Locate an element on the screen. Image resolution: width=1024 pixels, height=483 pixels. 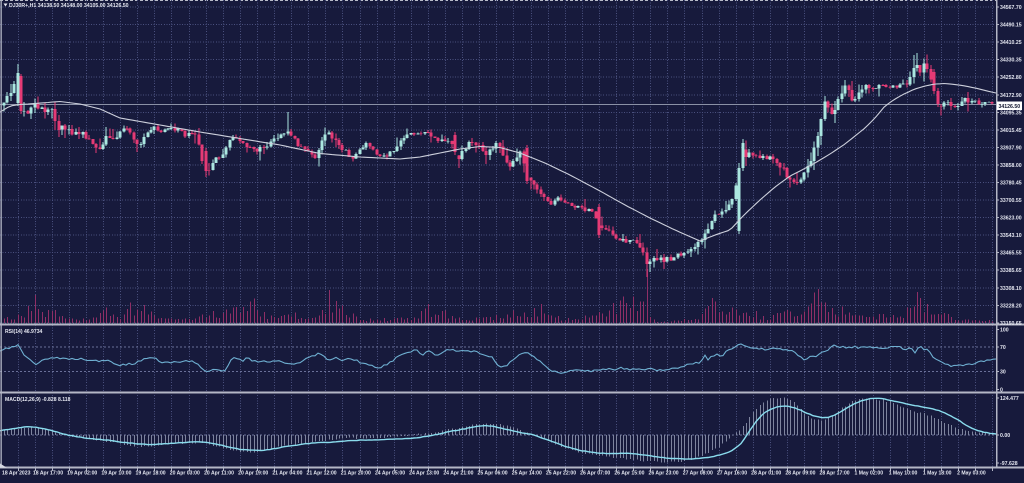
svg-text: 33228.20 is located at coordinates (1011, 306).